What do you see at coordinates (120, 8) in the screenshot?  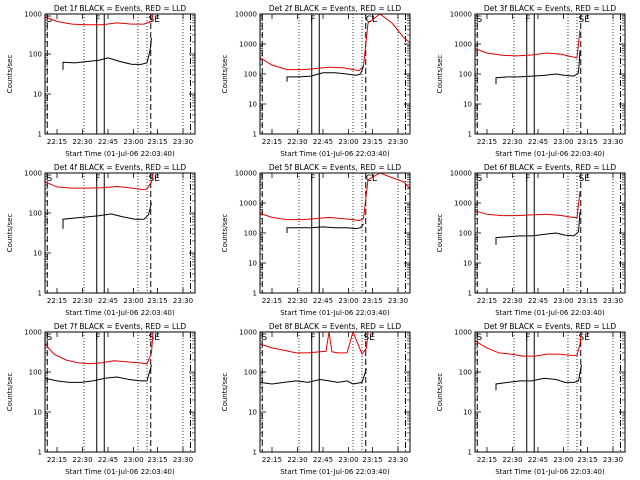 I see `plot-title: Det 1f BLACK = Events, RED = LLD` at bounding box center [120, 8].